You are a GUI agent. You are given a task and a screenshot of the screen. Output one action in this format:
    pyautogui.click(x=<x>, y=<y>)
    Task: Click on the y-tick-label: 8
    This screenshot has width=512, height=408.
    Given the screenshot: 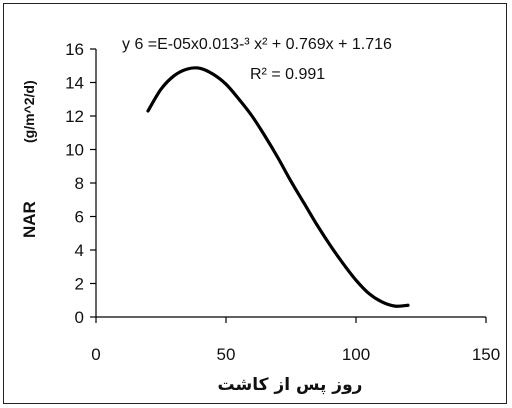 What is the action you would take?
    pyautogui.click(x=79, y=183)
    